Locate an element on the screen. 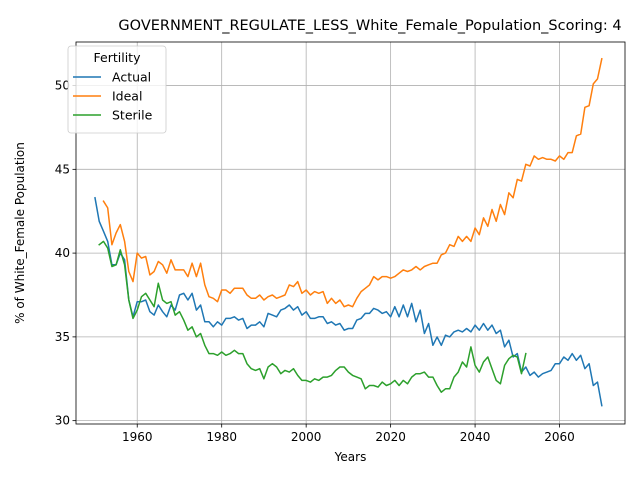 This screenshot has width=640, height=480. y-tick-label: 35 is located at coordinates (62, 337).